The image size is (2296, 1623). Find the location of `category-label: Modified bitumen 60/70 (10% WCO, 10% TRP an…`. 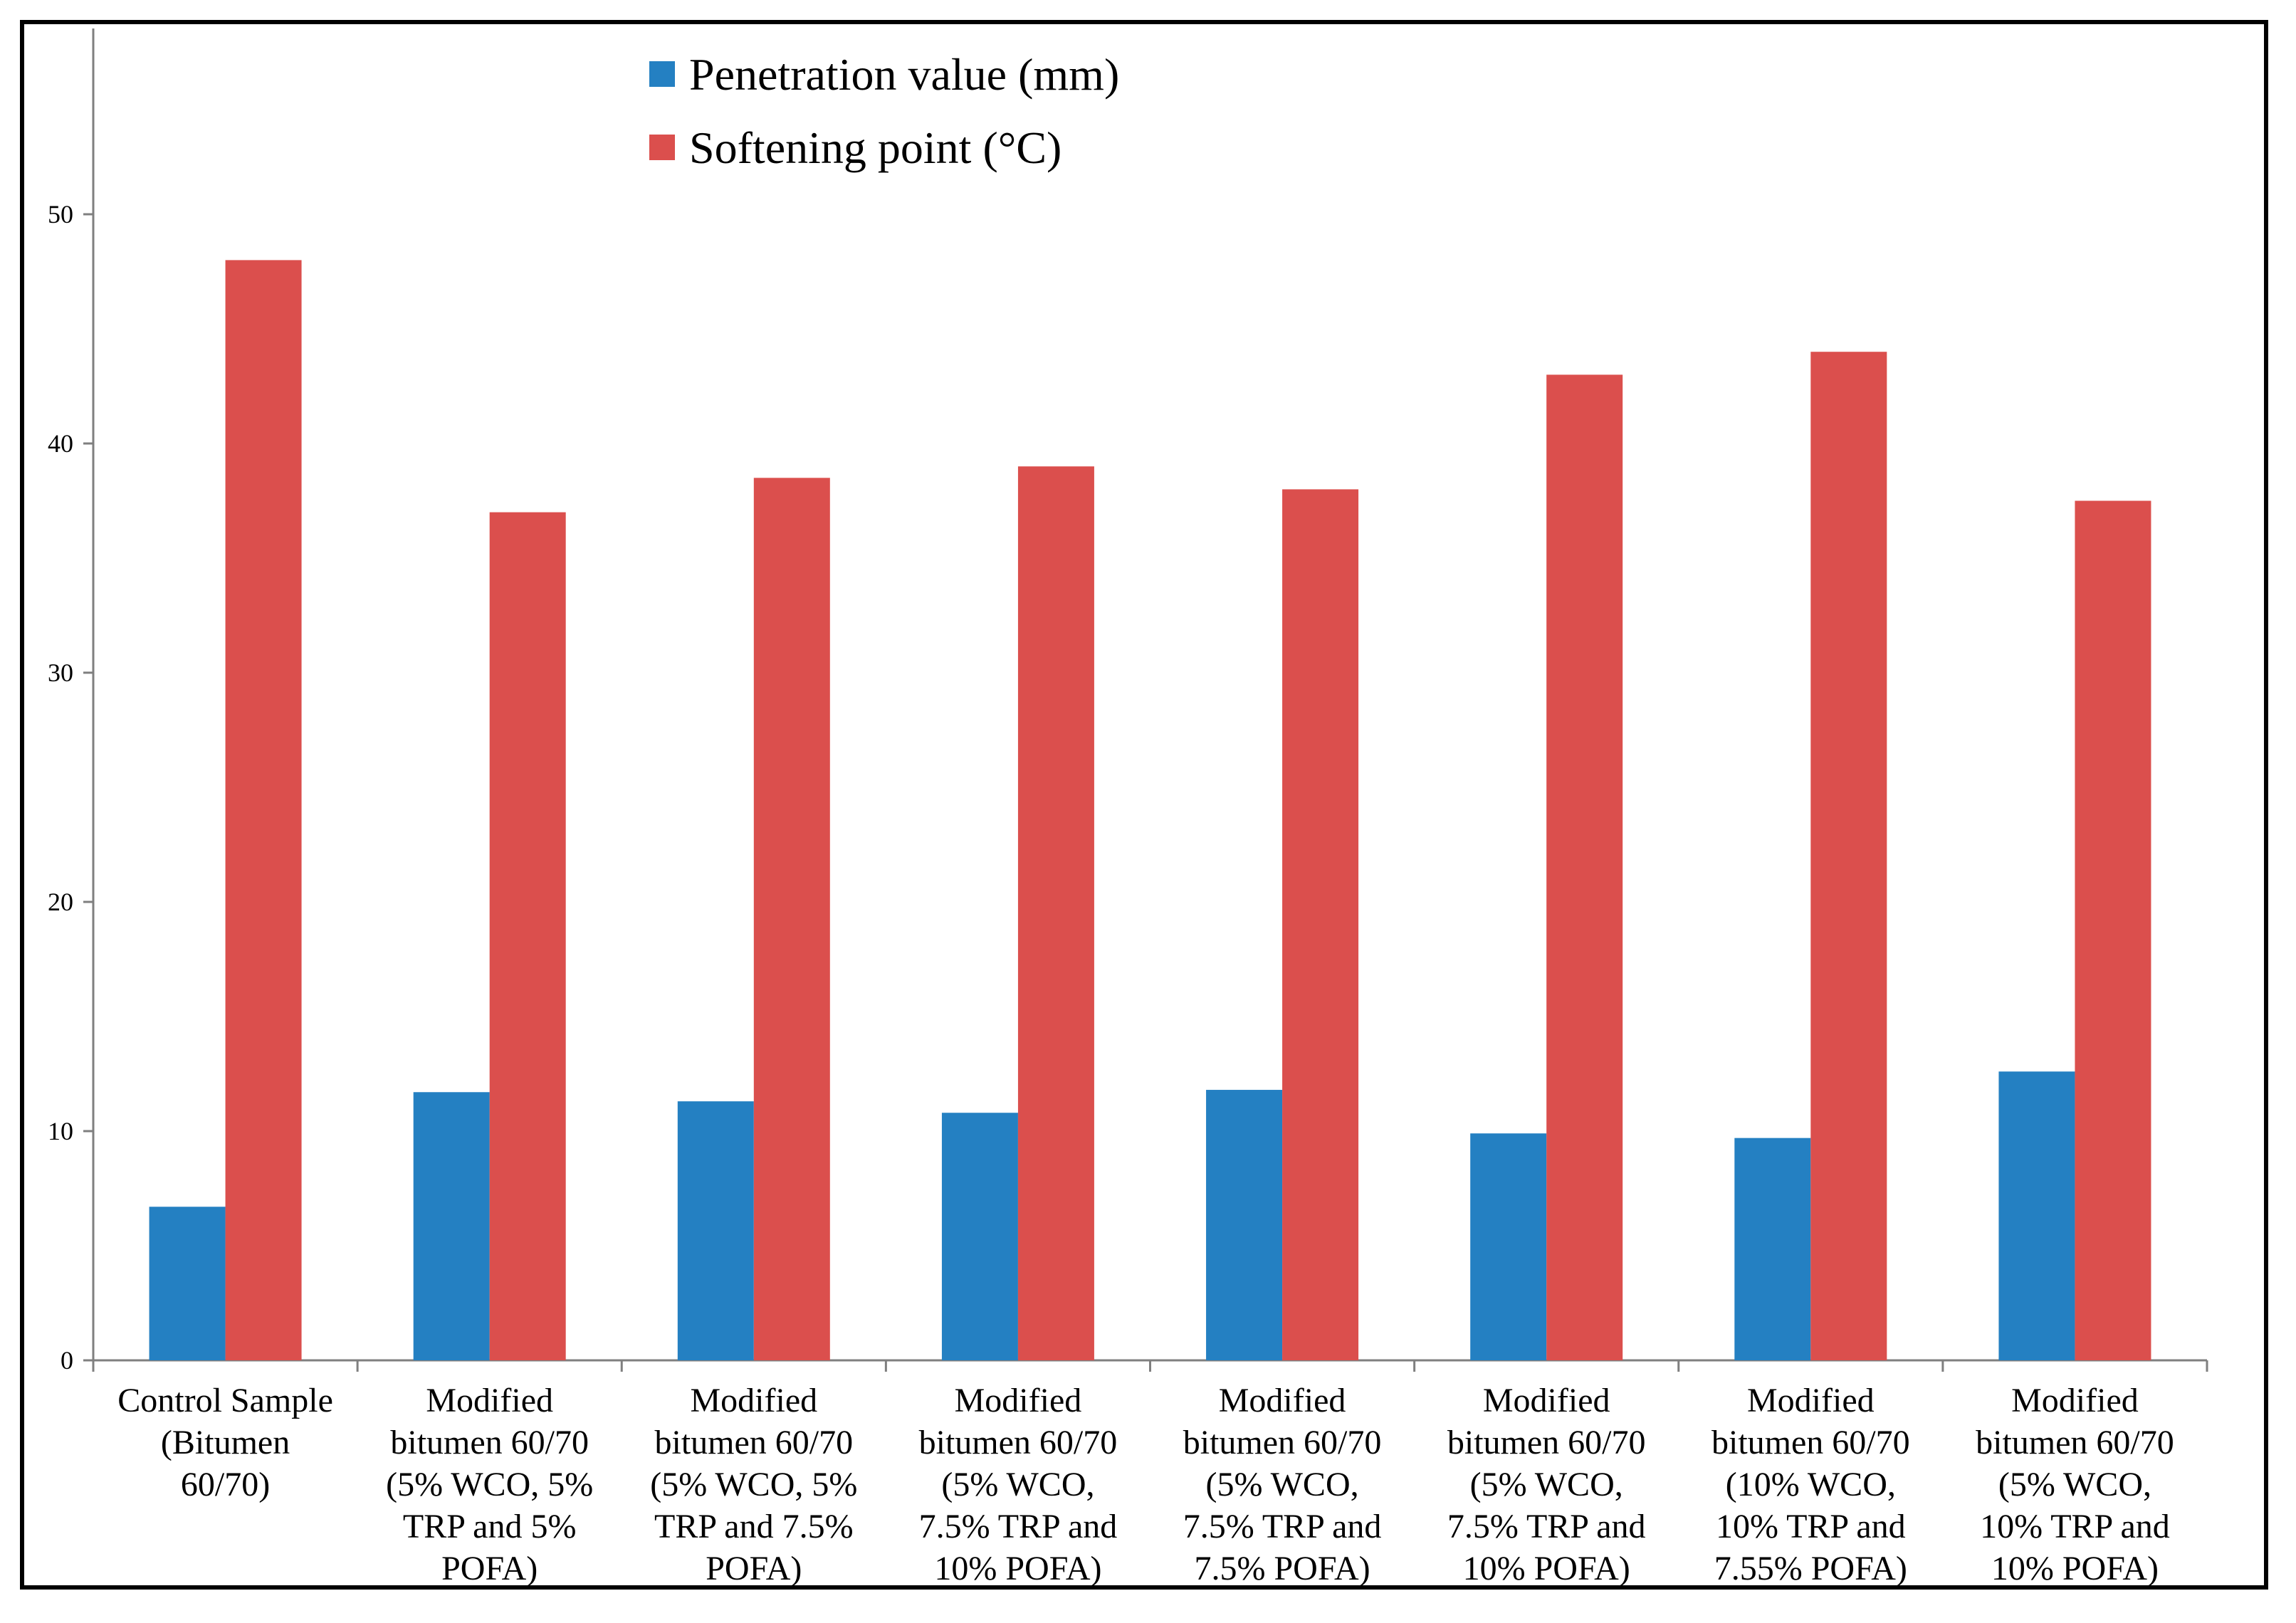

category-label: Modified bitumen 60/70 (10% WCO, 10% TRP an… is located at coordinates (1811, 1485).